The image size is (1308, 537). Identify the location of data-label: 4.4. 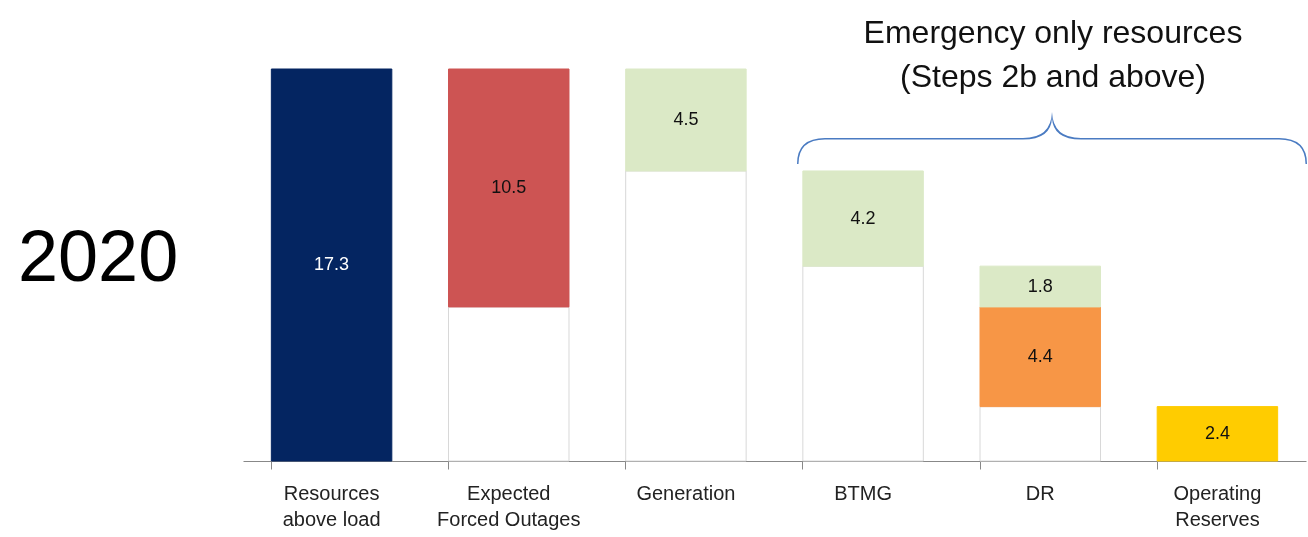
(1040, 355).